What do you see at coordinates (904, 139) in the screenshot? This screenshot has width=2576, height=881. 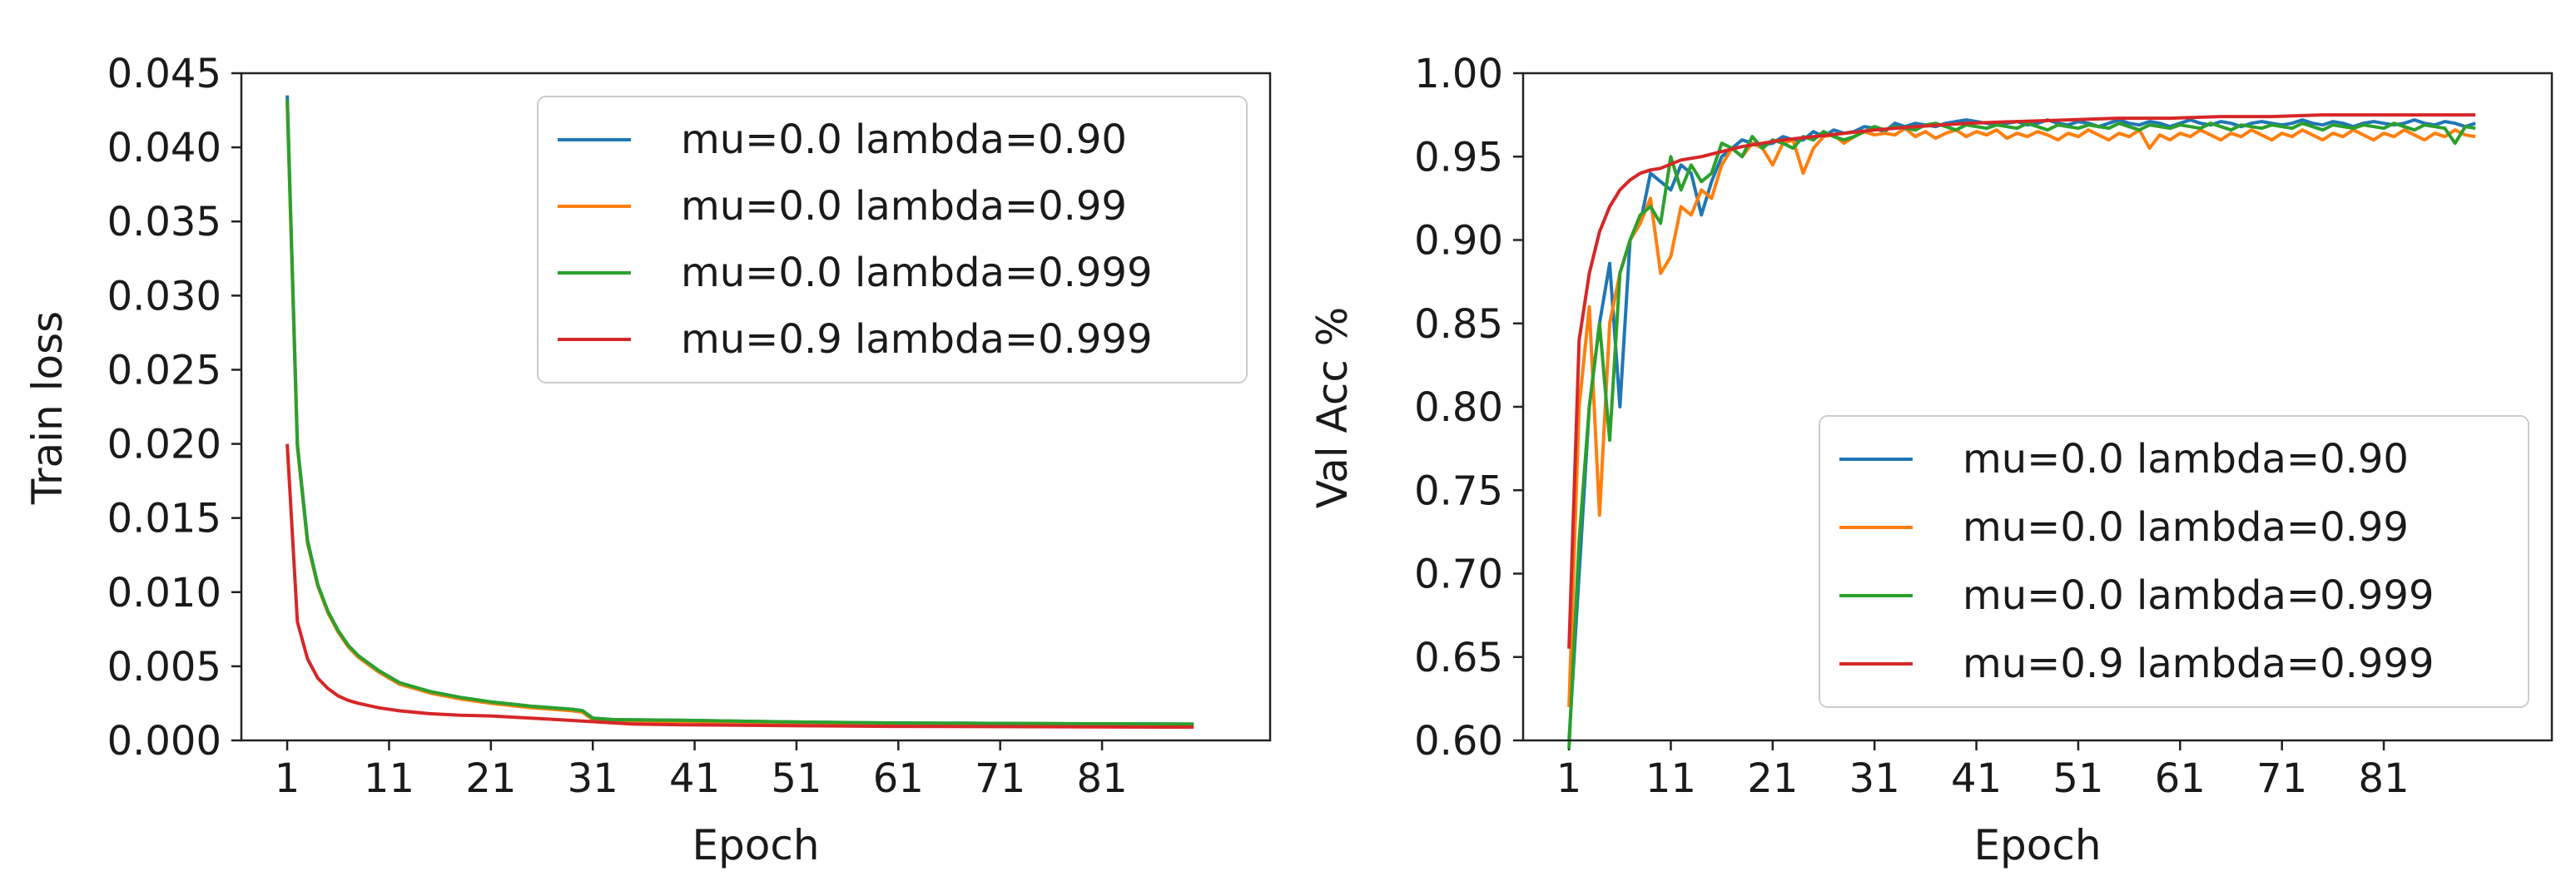 I see `left-legend-label-1: mu=0.0 lambda=0.90` at bounding box center [904, 139].